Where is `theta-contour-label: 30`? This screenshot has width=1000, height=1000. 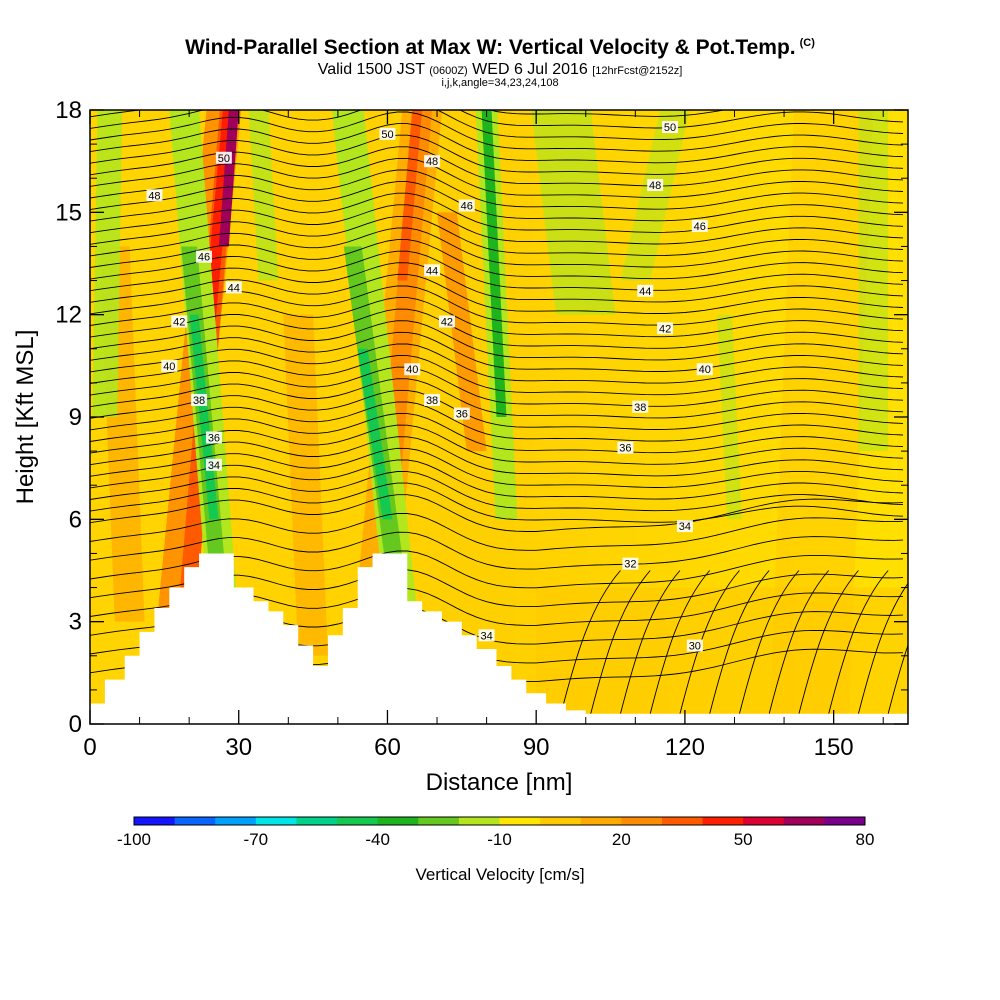
theta-contour-label: 30 is located at coordinates (694, 646).